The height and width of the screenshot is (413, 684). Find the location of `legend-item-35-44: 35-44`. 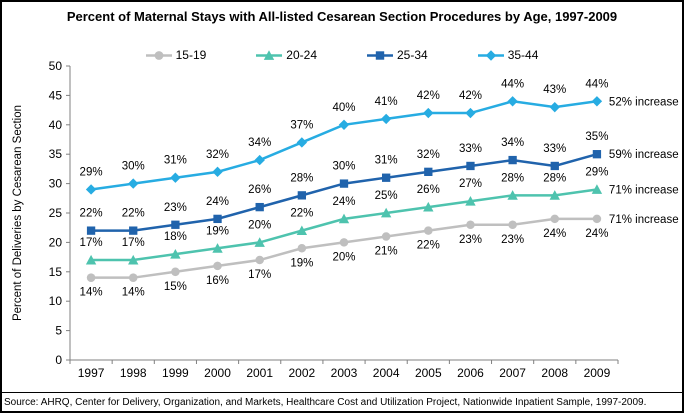

legend-item-35-44: 35-44 is located at coordinates (508, 55).